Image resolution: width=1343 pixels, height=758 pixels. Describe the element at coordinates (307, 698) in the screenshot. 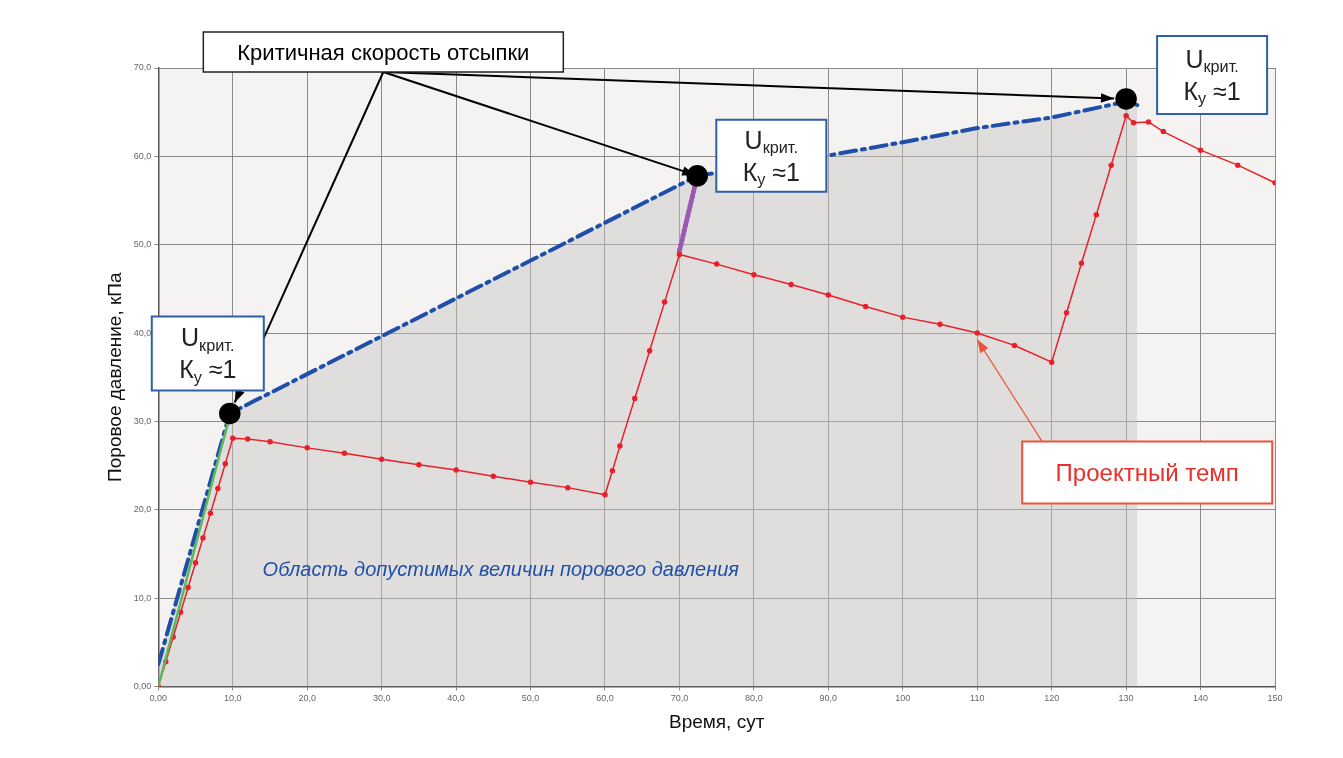

I see `x-tick-label: 20,0` at that location.